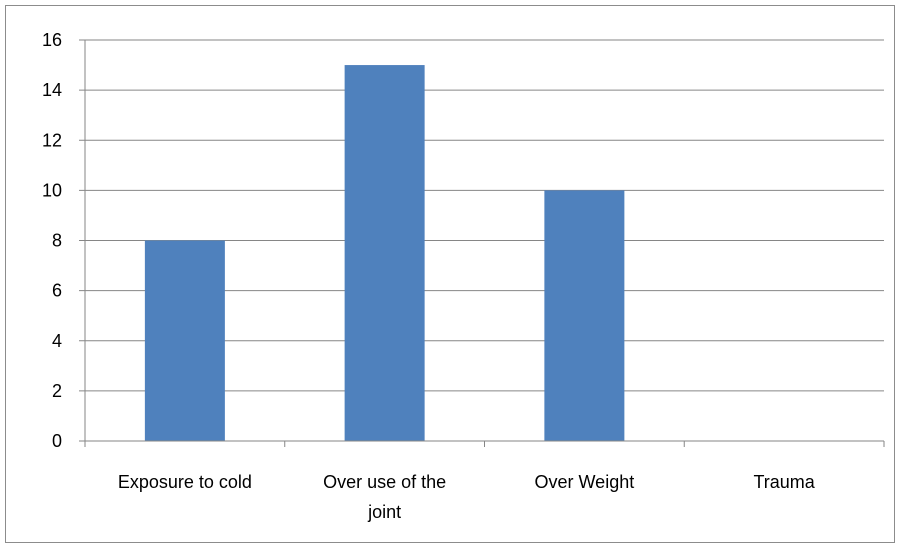 The width and height of the screenshot is (901, 549). Describe the element at coordinates (384, 482) in the screenshot. I see `x-category-label-line: Over use of the` at that location.